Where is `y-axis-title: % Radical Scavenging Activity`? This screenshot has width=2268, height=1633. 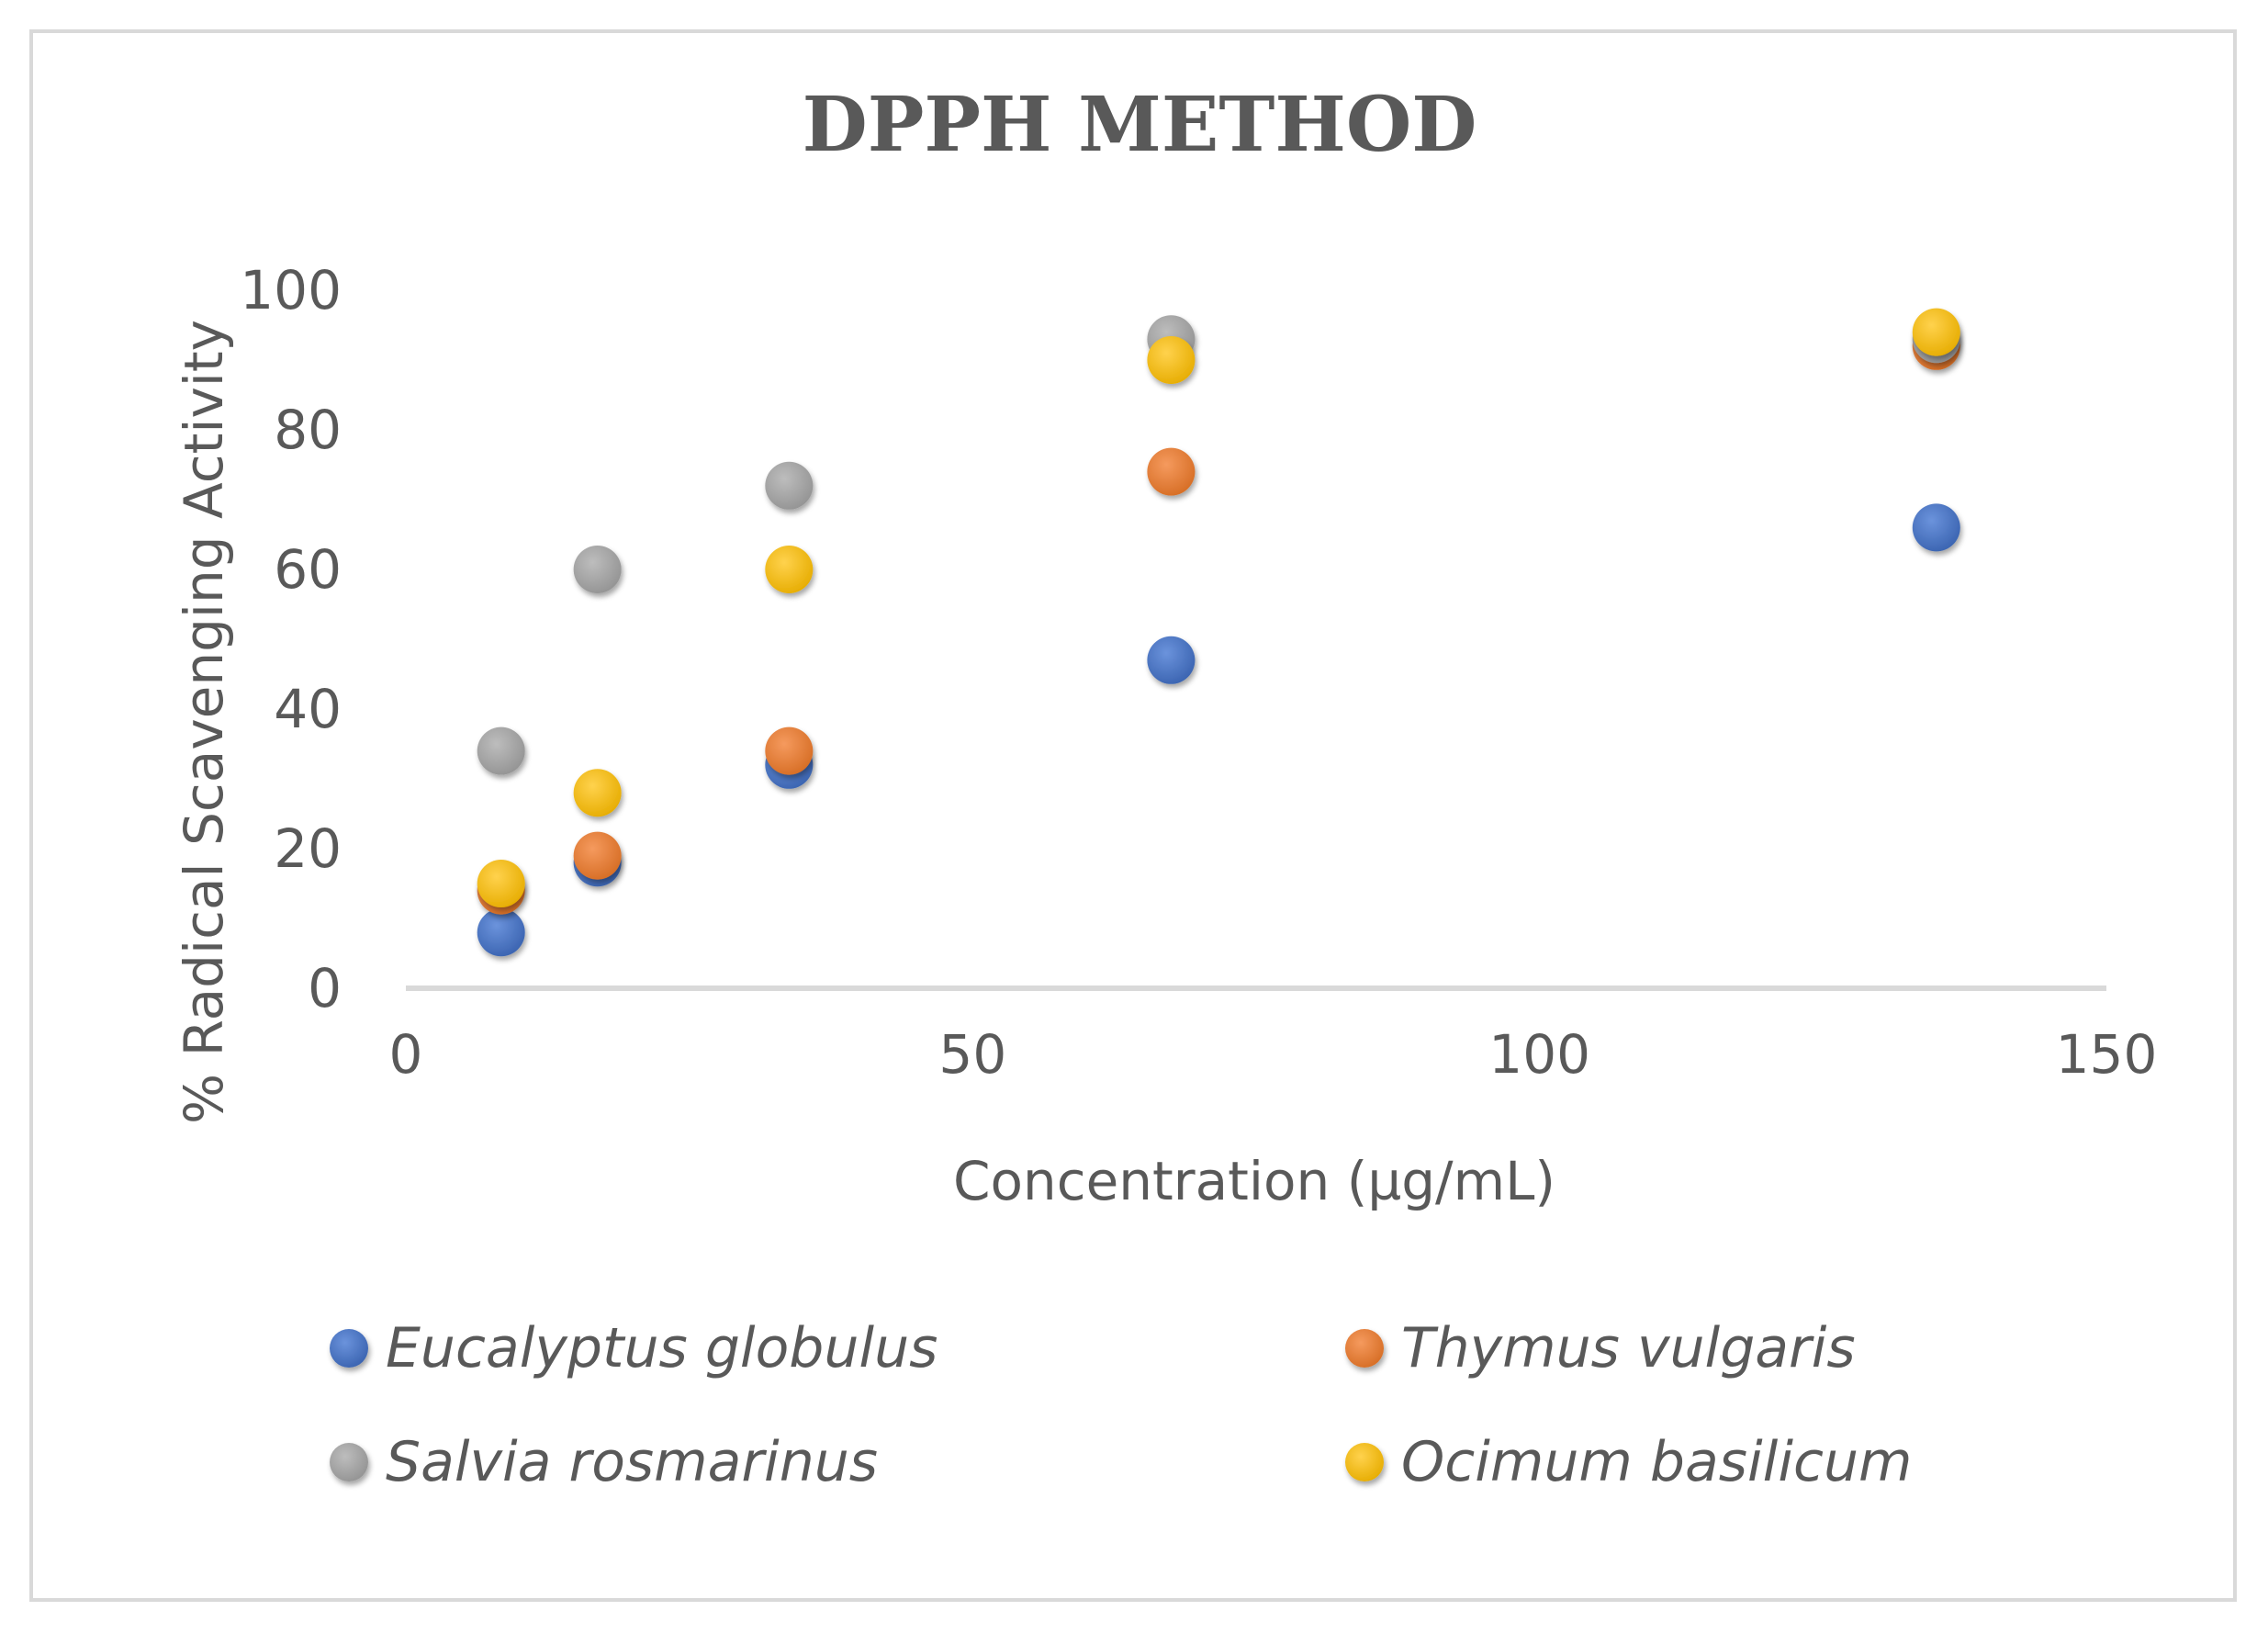
y-axis-title: % Radical Scavenging Activity is located at coordinates (204, 722).